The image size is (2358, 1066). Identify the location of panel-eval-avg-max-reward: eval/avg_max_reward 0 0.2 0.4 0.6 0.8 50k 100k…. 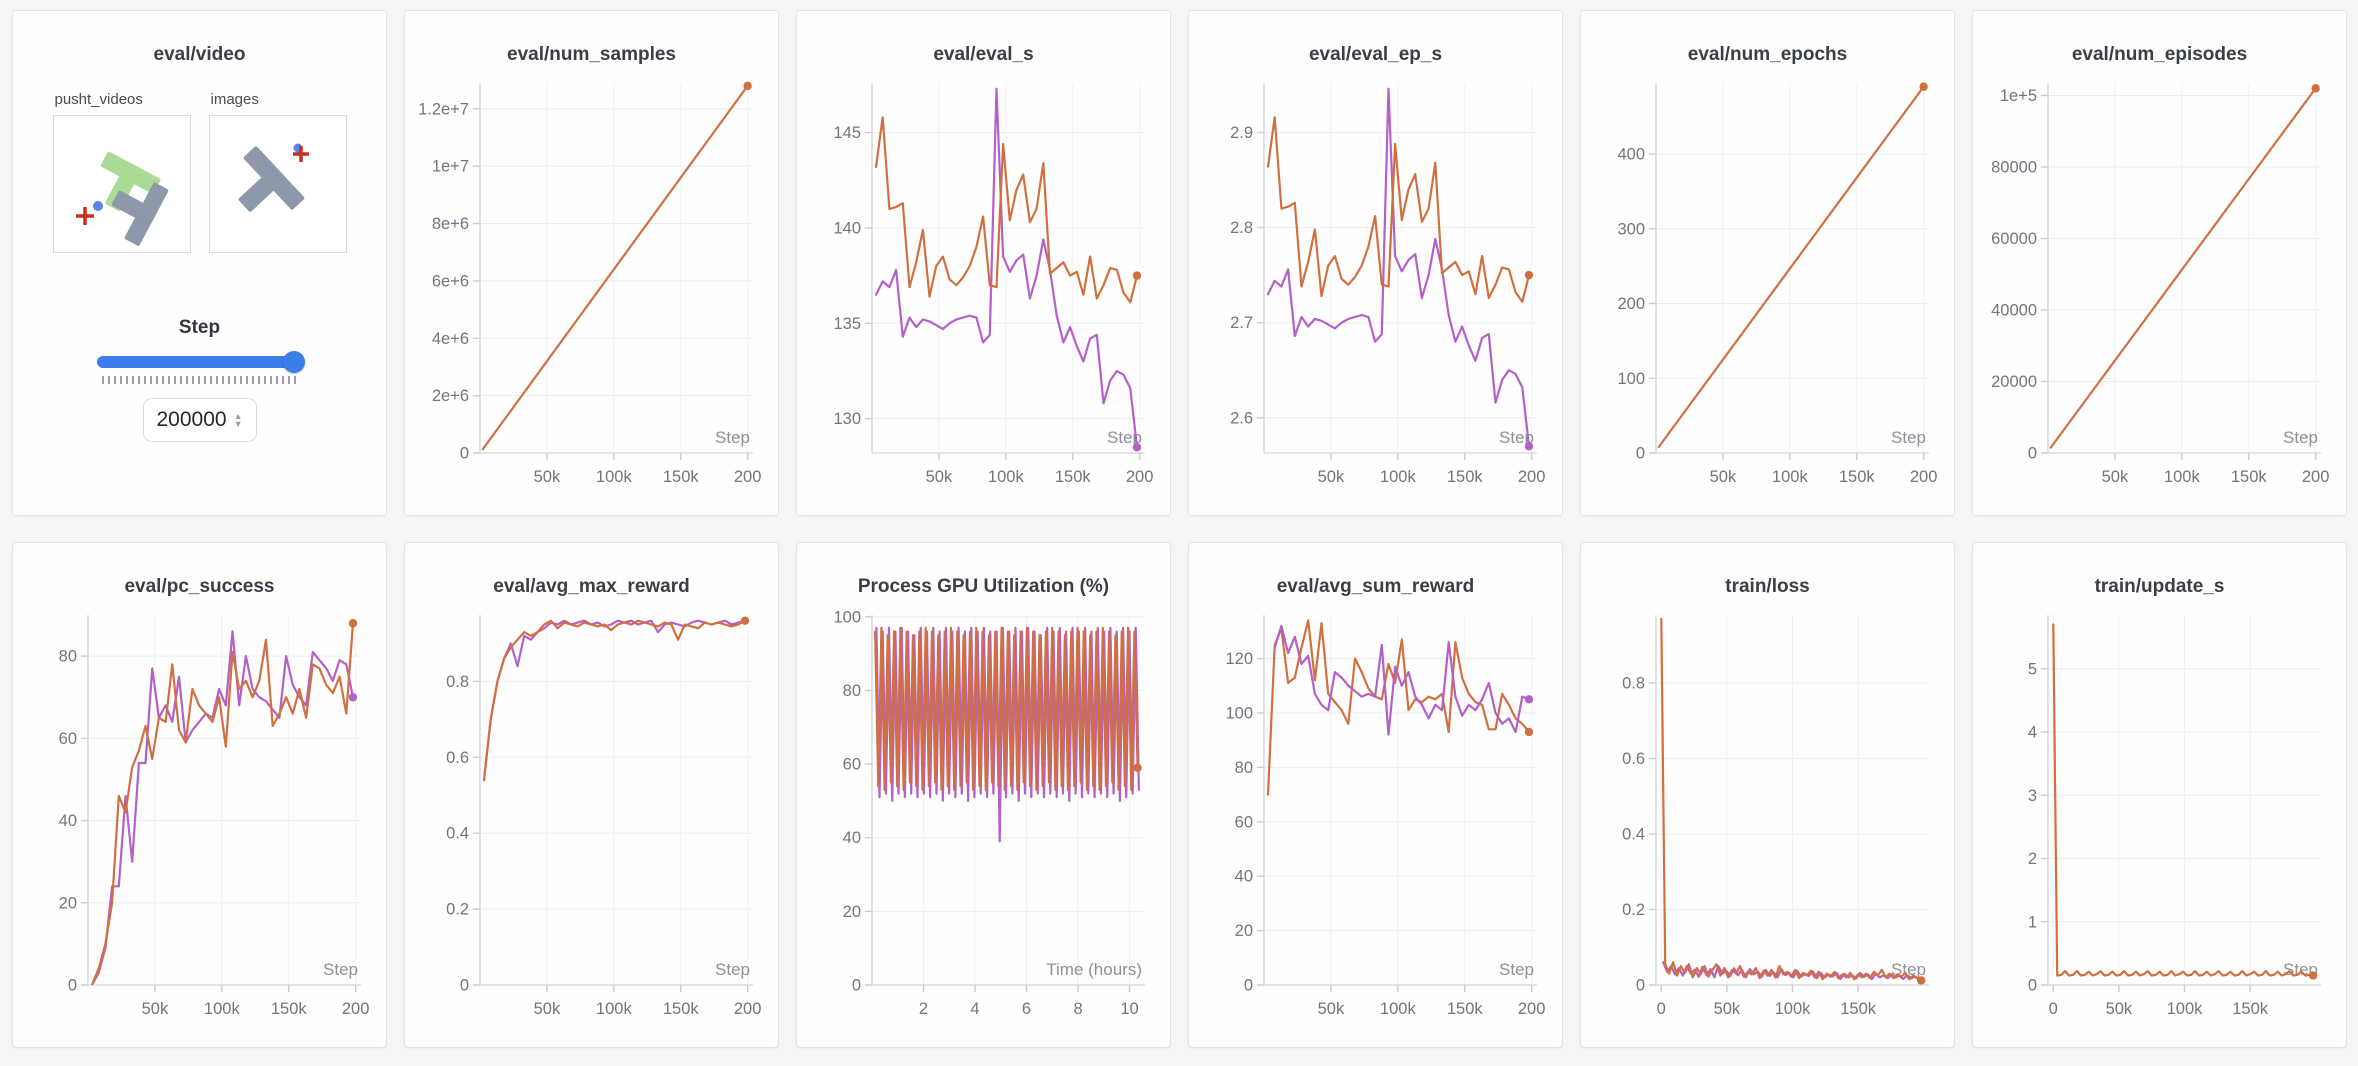
(591, 795).